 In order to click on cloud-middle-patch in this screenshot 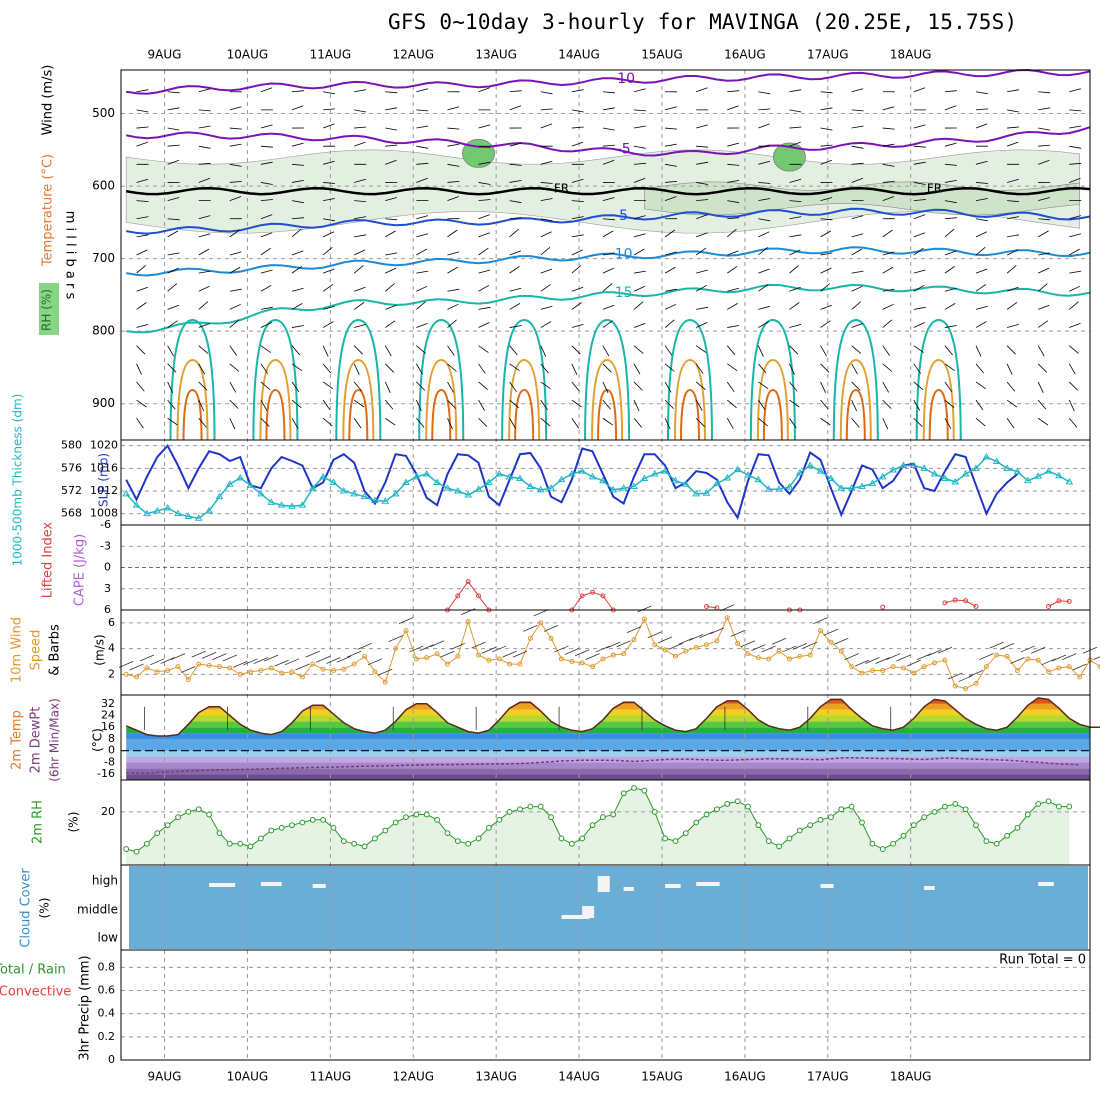, I will do `click(588, 912)`.